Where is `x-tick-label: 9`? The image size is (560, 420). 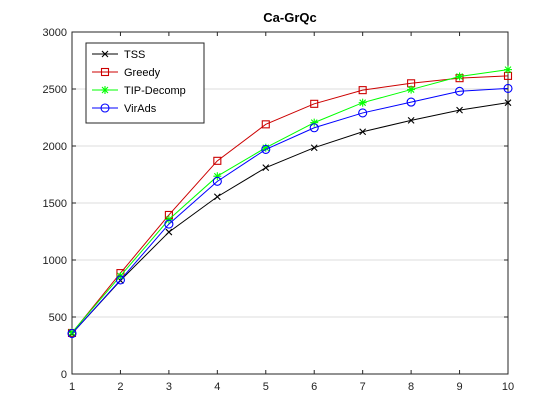
x-tick-label: 9 is located at coordinates (459, 387).